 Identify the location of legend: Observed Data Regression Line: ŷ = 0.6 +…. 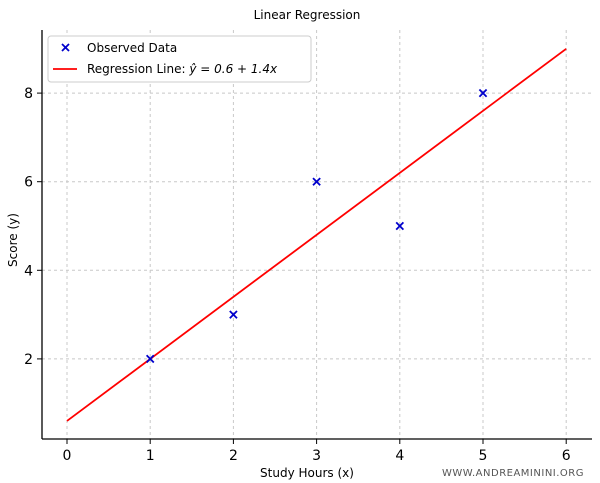
(179, 59).